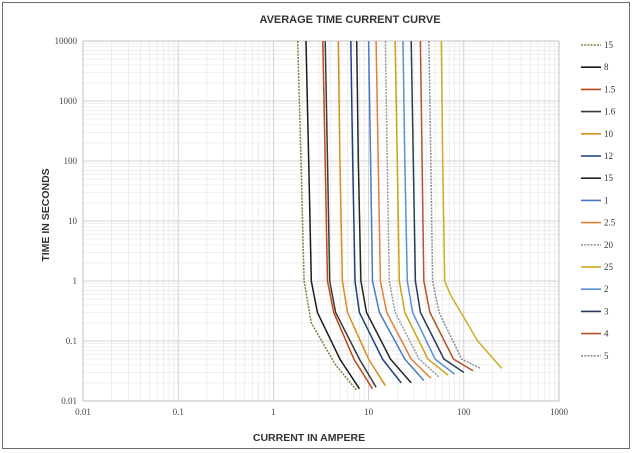  Describe the element at coordinates (608, 156) in the screenshot. I see `legend-label: 12` at that location.